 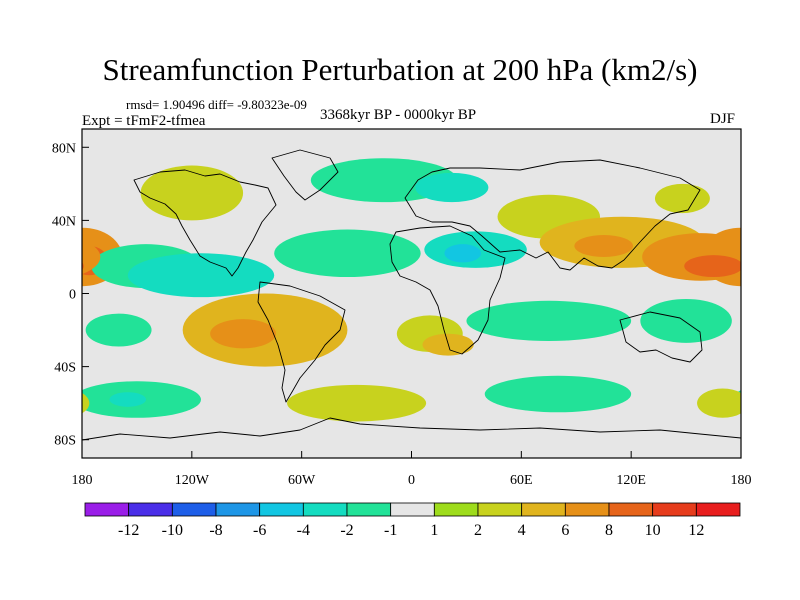 I want to click on x-tick-label: 0, so click(x=411, y=480).